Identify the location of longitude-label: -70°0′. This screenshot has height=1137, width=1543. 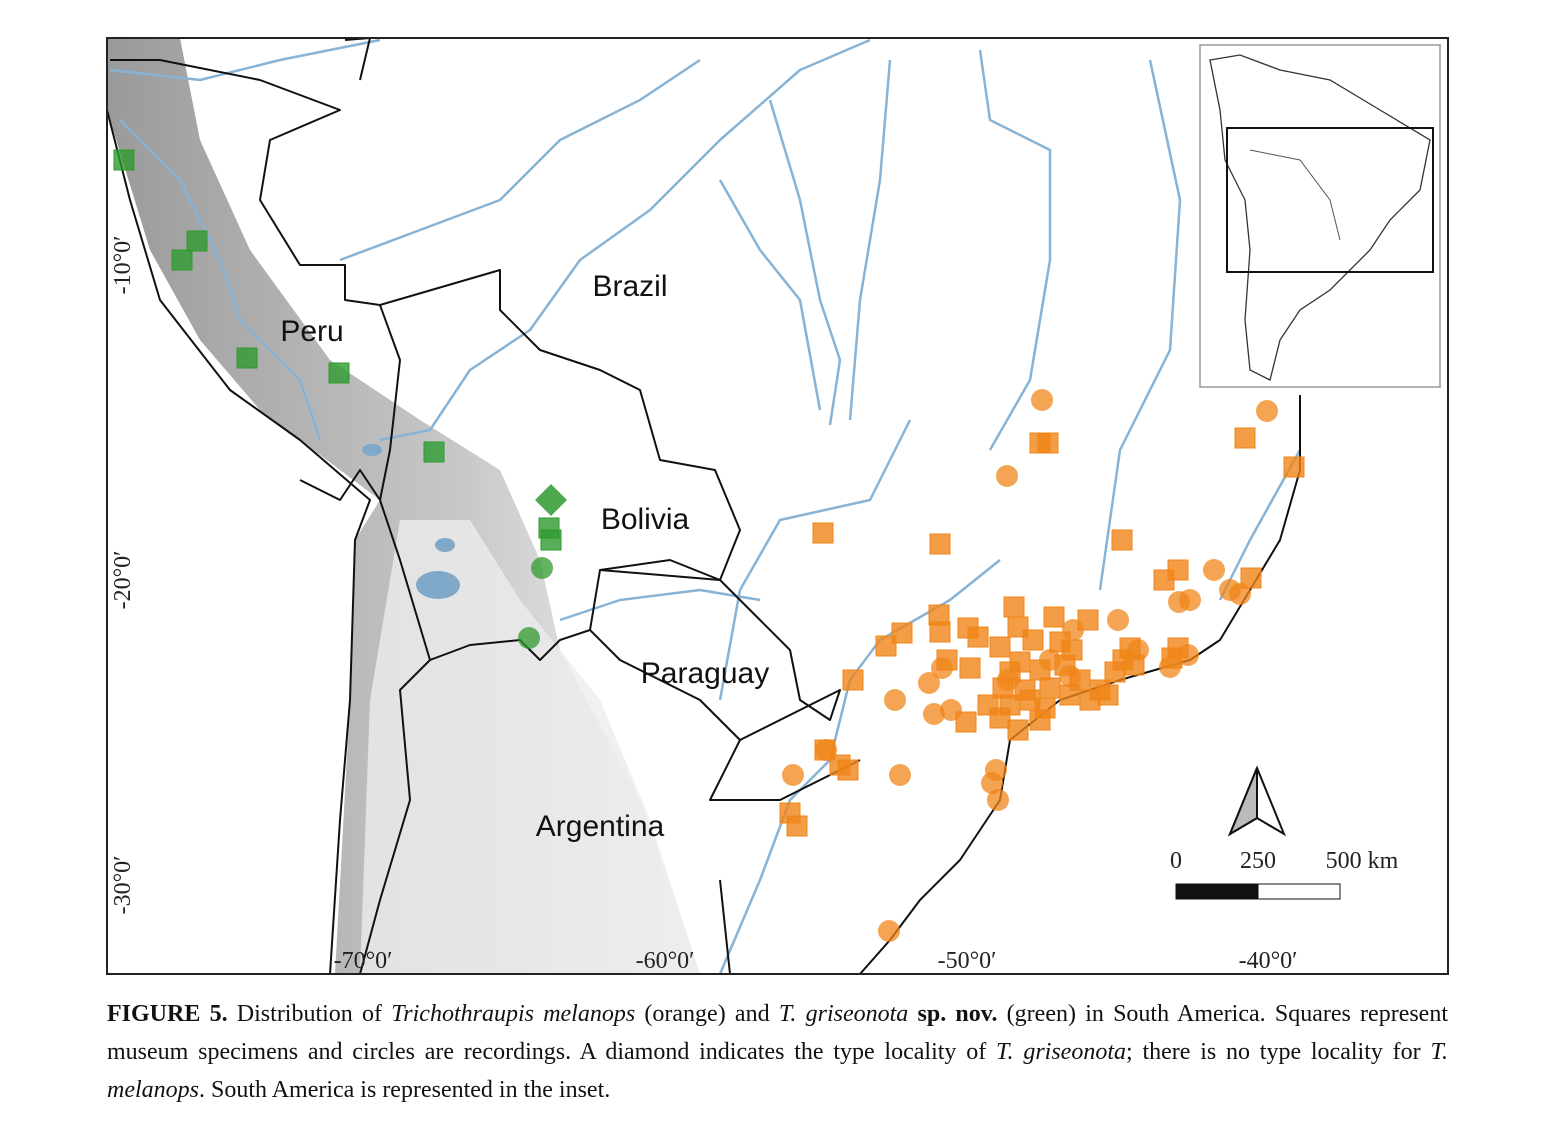
(363, 961).